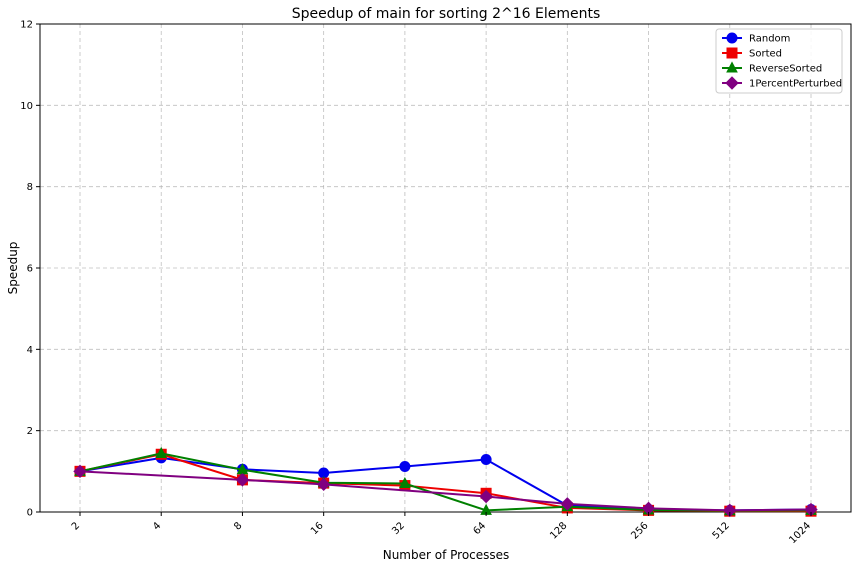  What do you see at coordinates (732, 38) in the screenshot?
I see `legend-marker-Random` at bounding box center [732, 38].